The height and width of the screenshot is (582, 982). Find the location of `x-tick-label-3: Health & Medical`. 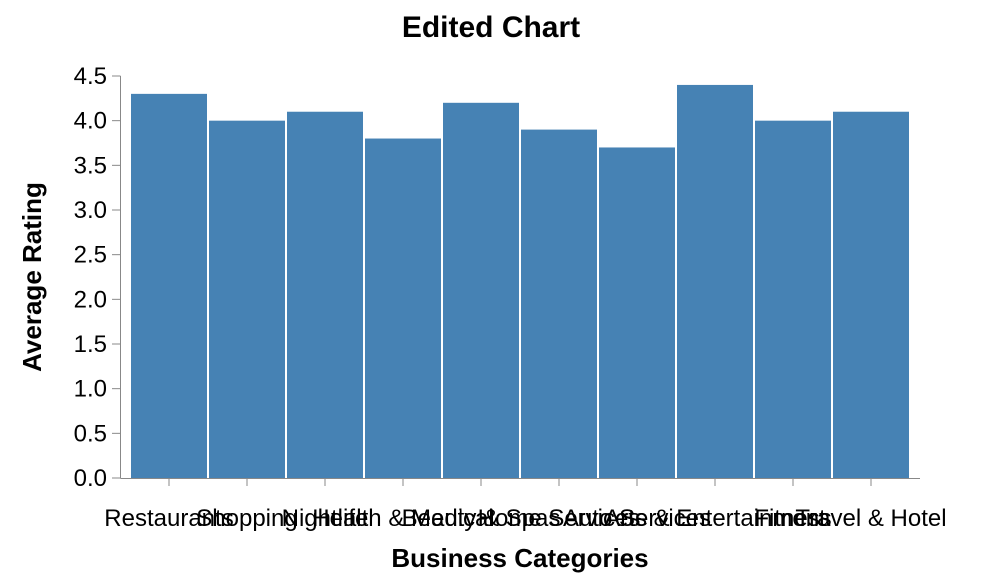

x-tick-label-3: Health & Medical is located at coordinates (402, 518).